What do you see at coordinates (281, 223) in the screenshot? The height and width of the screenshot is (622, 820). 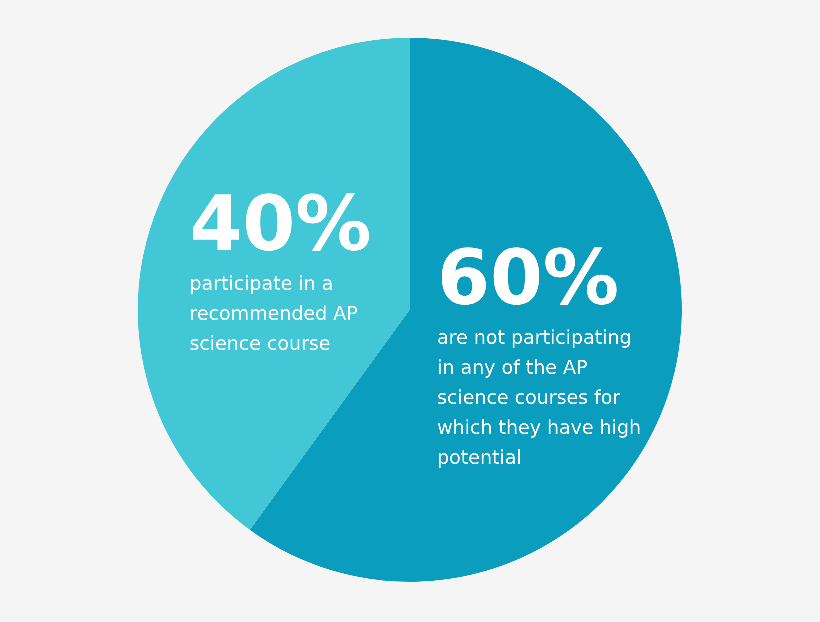 I see `data-label: 40%` at bounding box center [281, 223].